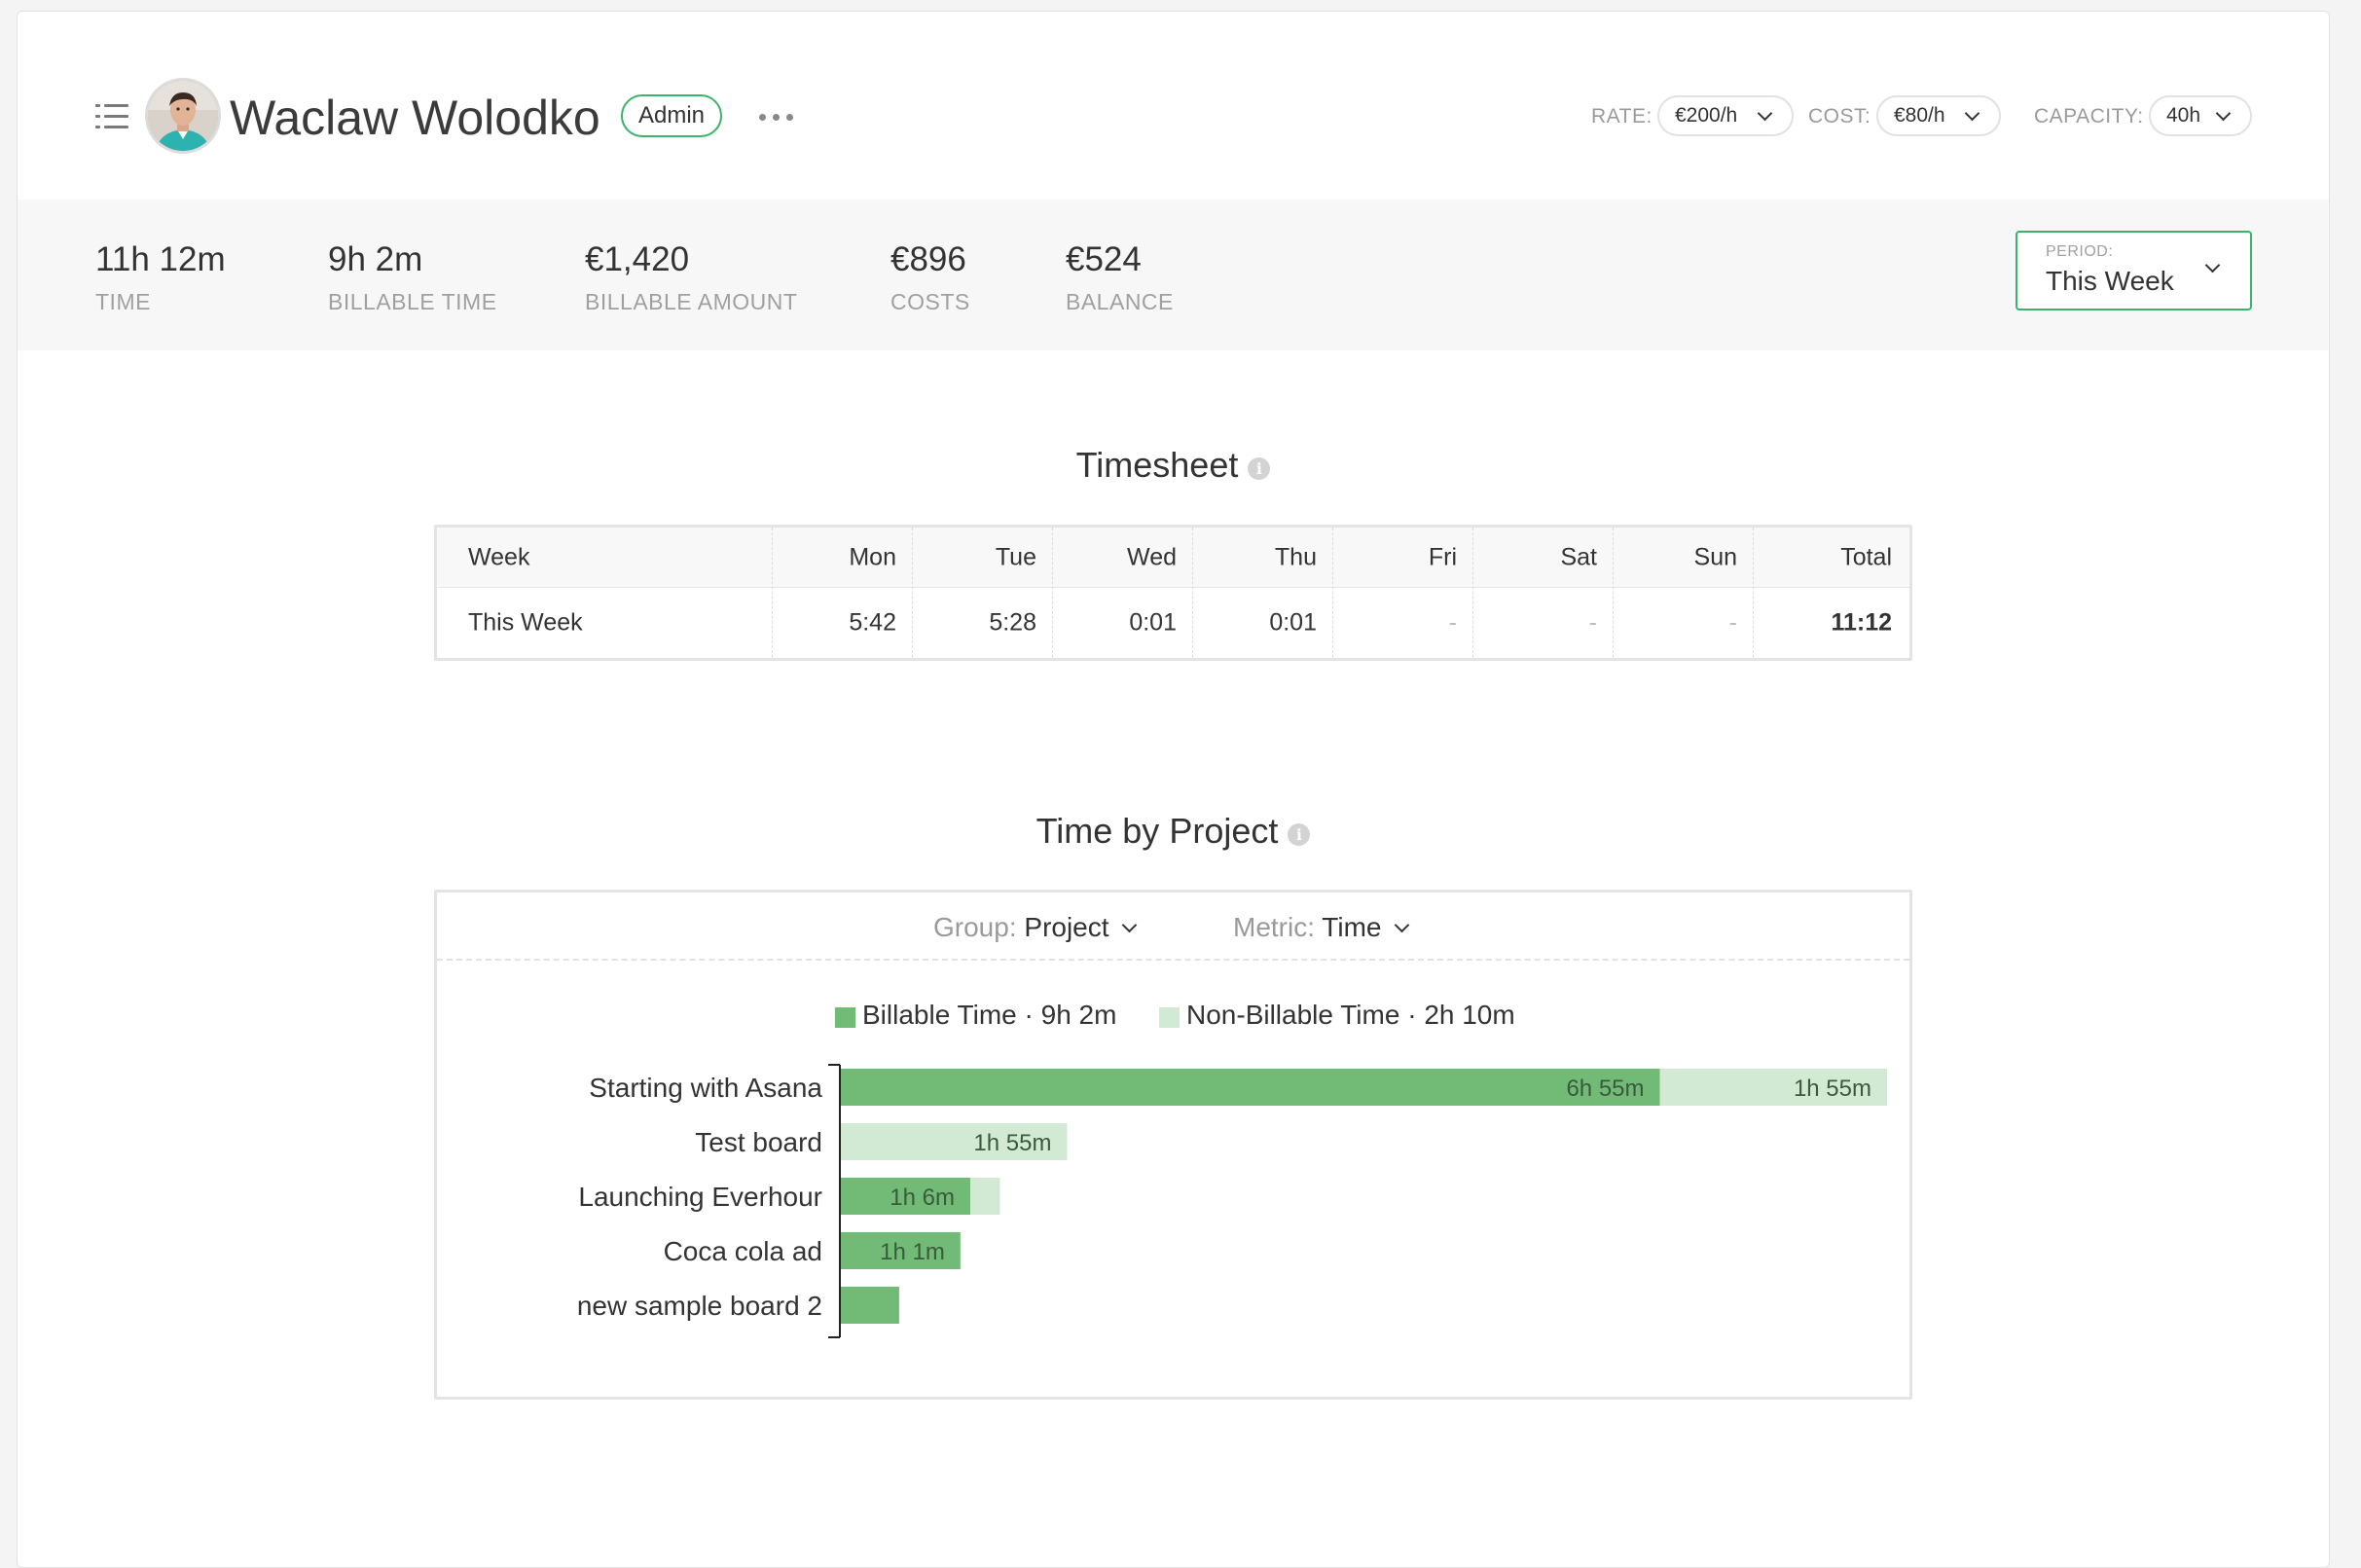 This screenshot has width=2361, height=1568. What do you see at coordinates (1592, 622) in the screenshot?
I see `cell-sat: -` at bounding box center [1592, 622].